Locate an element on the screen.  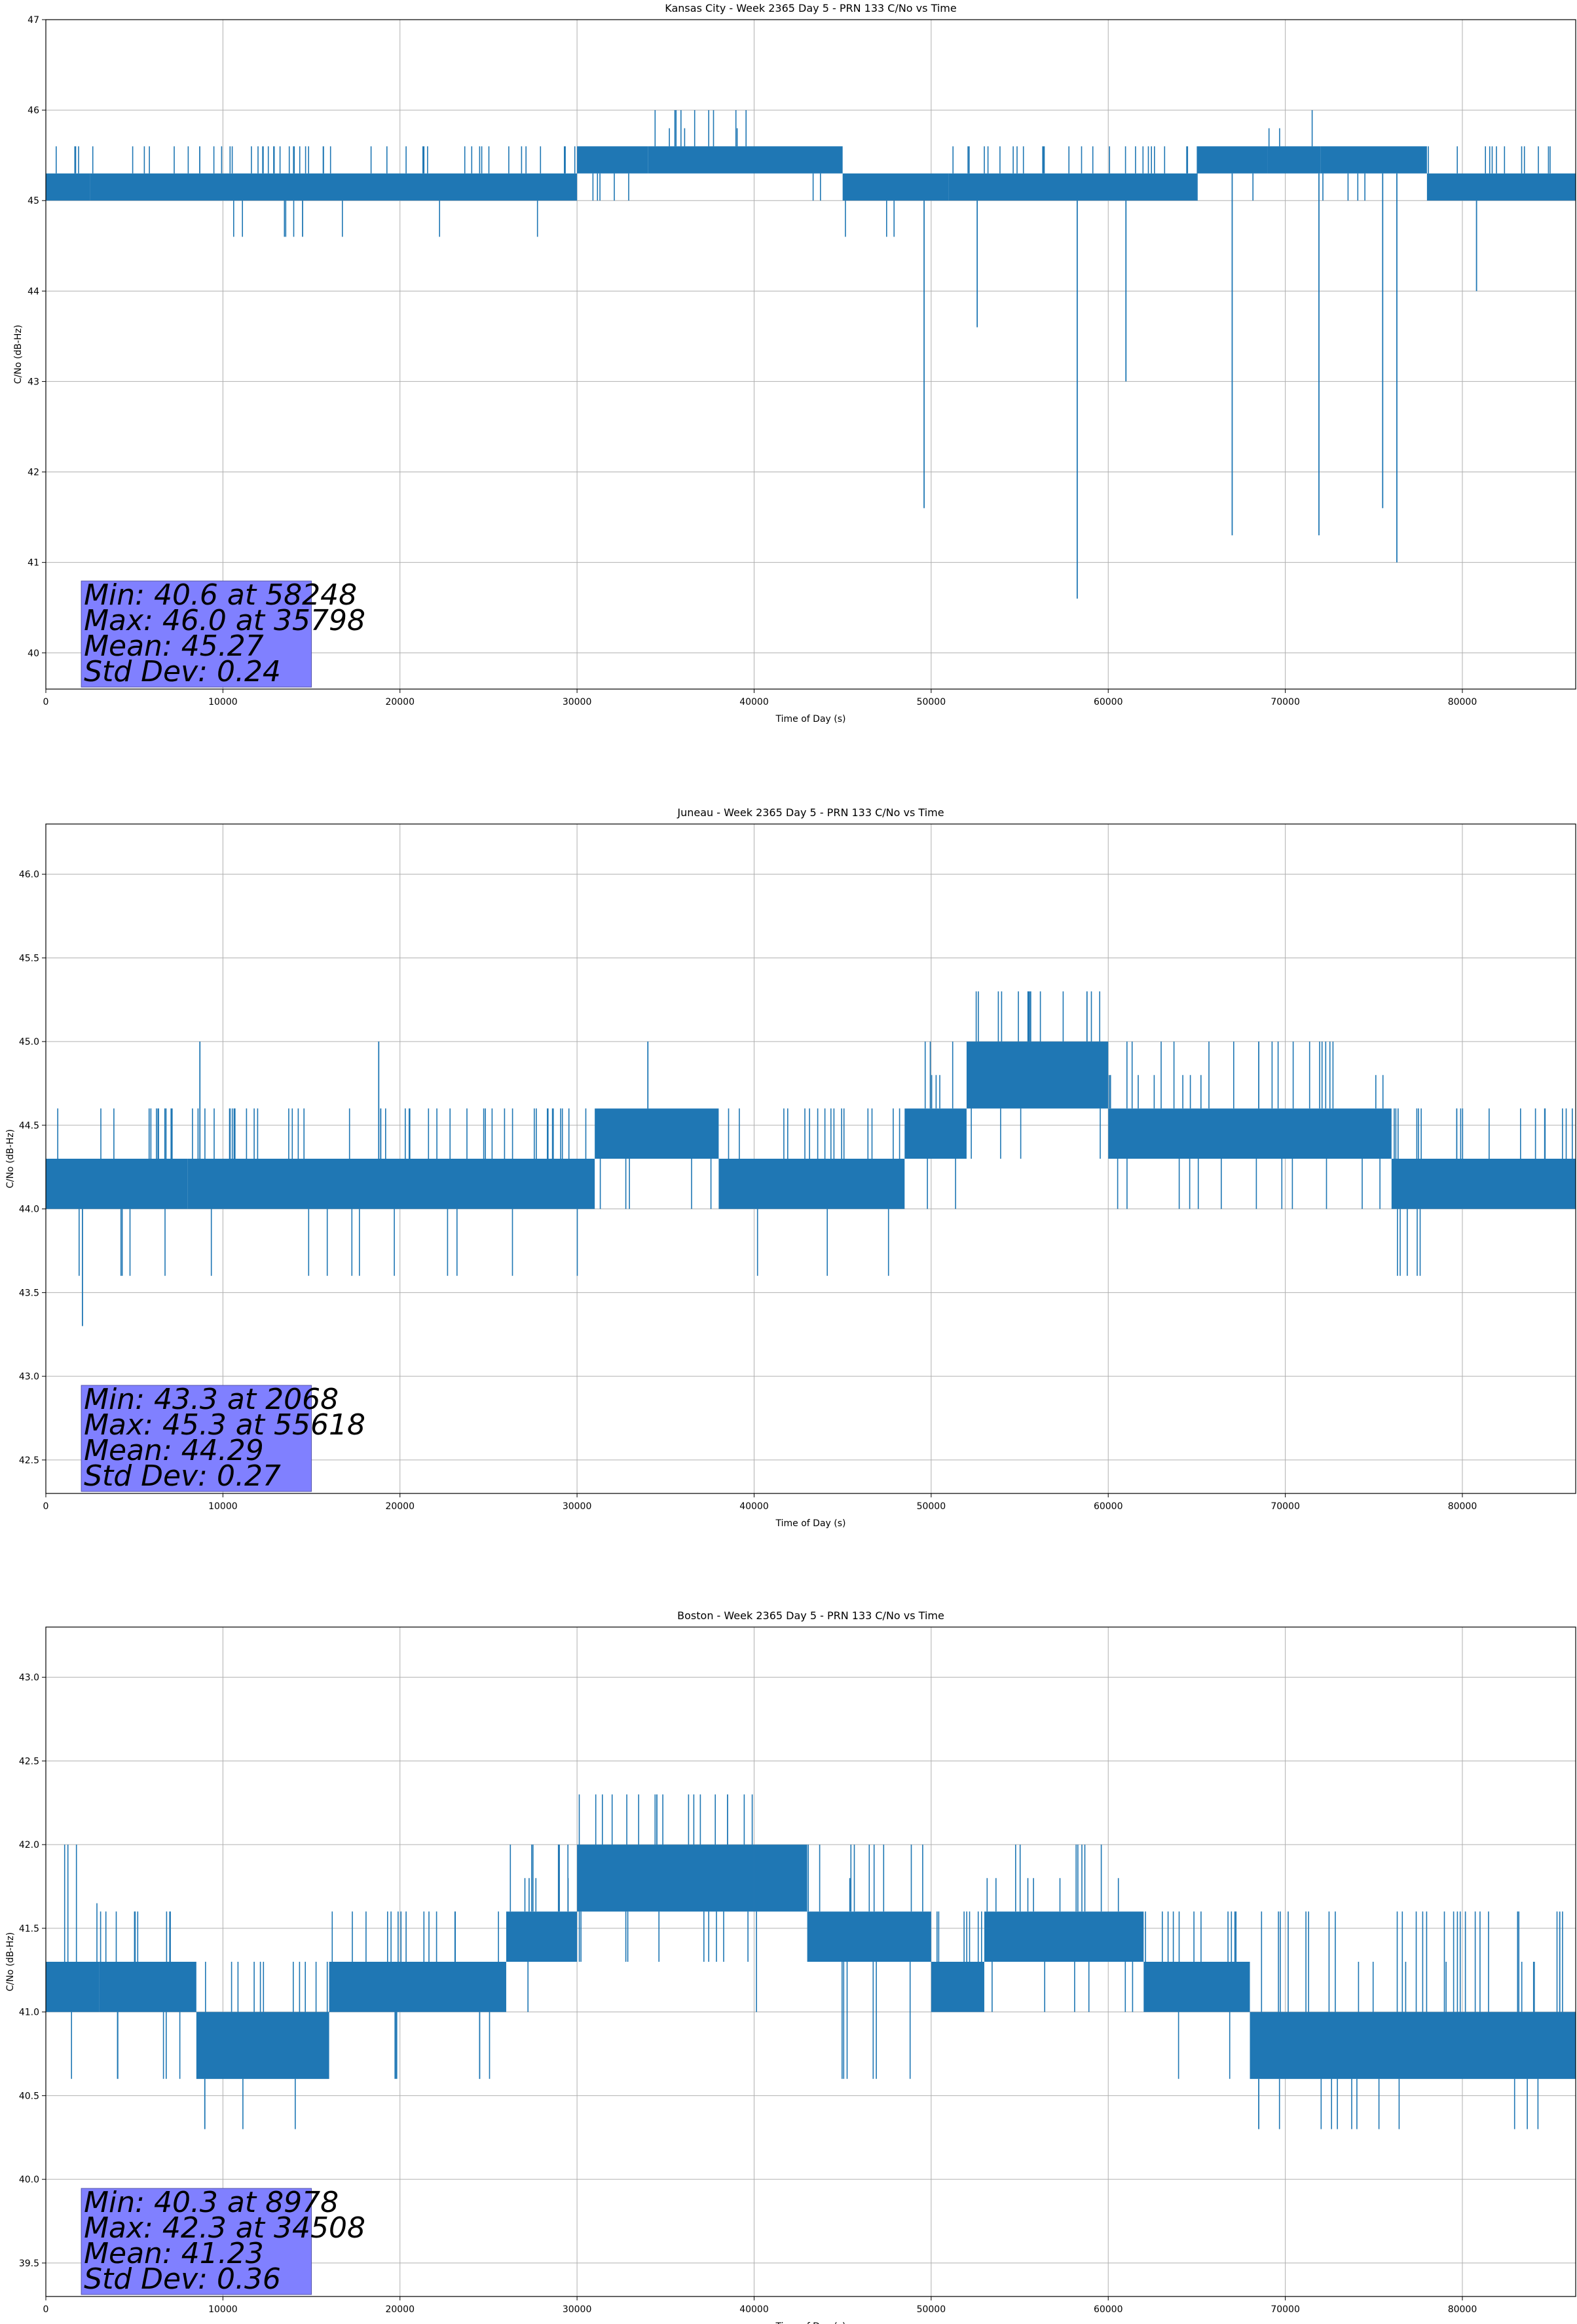
stat-max: Max: 46.0 at 35798 is located at coordinates (224, 620).